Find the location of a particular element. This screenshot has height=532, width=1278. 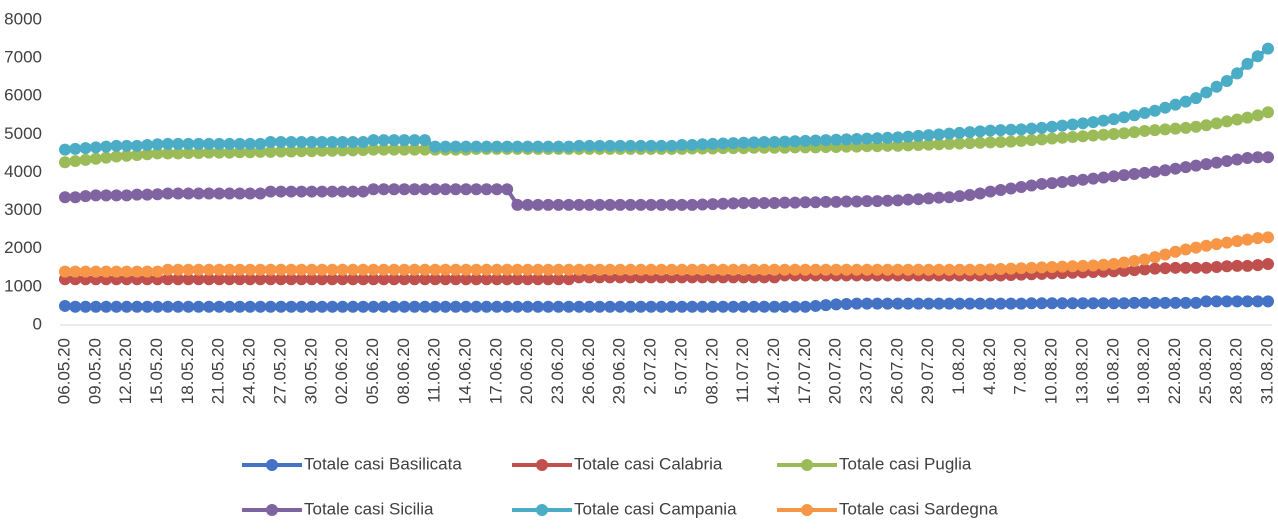

x-tick-label: 16.08.20 is located at coordinates (1112, 371).